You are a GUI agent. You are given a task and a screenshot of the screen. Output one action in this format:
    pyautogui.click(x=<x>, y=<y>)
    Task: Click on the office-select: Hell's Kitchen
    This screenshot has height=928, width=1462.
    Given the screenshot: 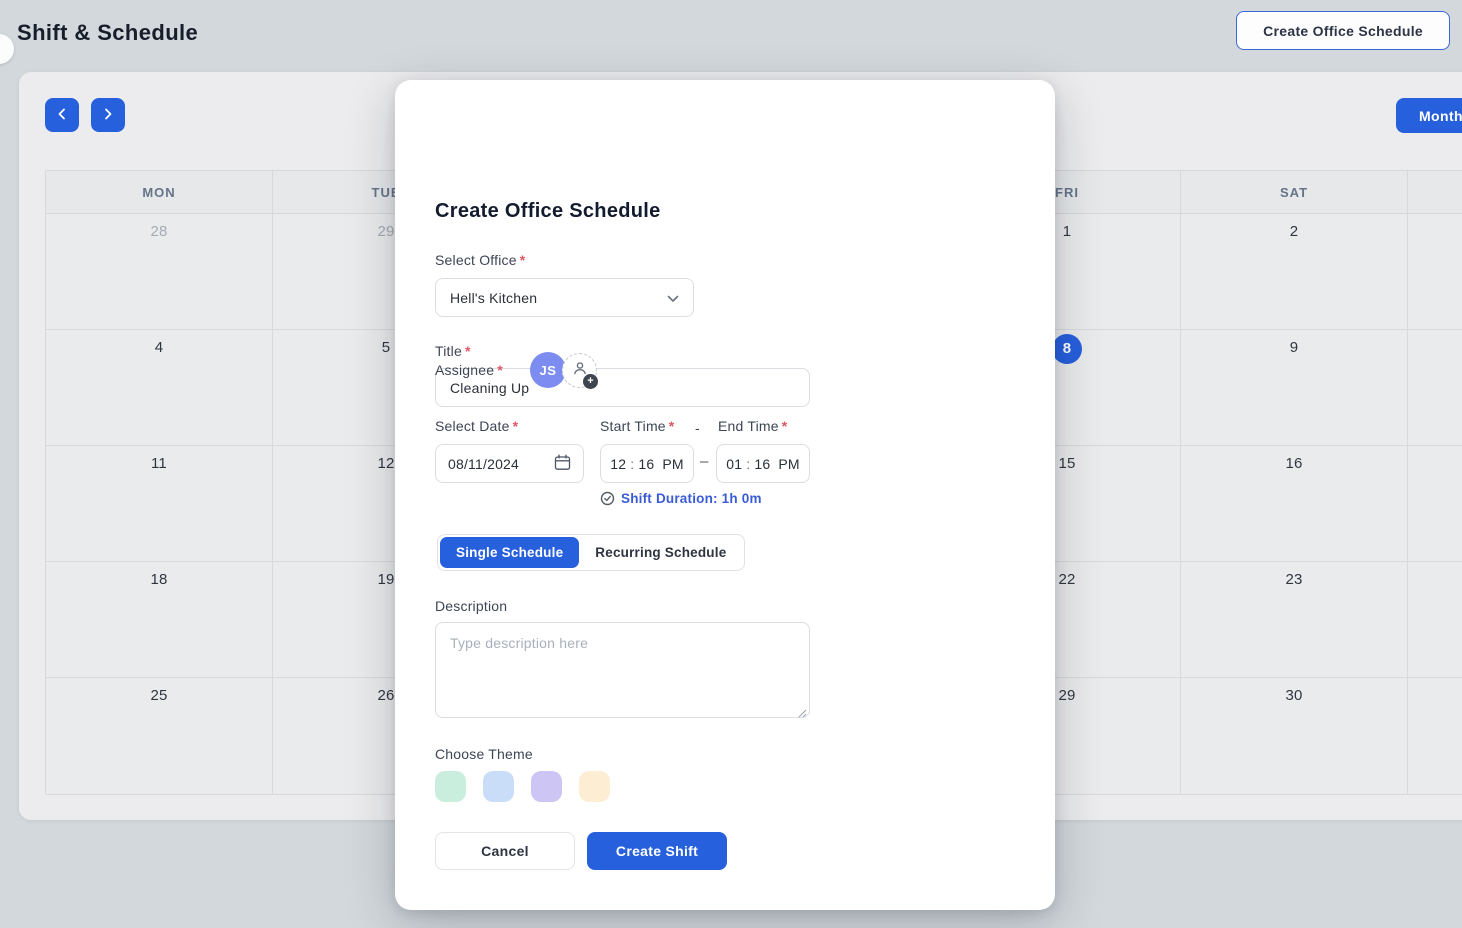 What is the action you would take?
    pyautogui.click(x=564, y=297)
    